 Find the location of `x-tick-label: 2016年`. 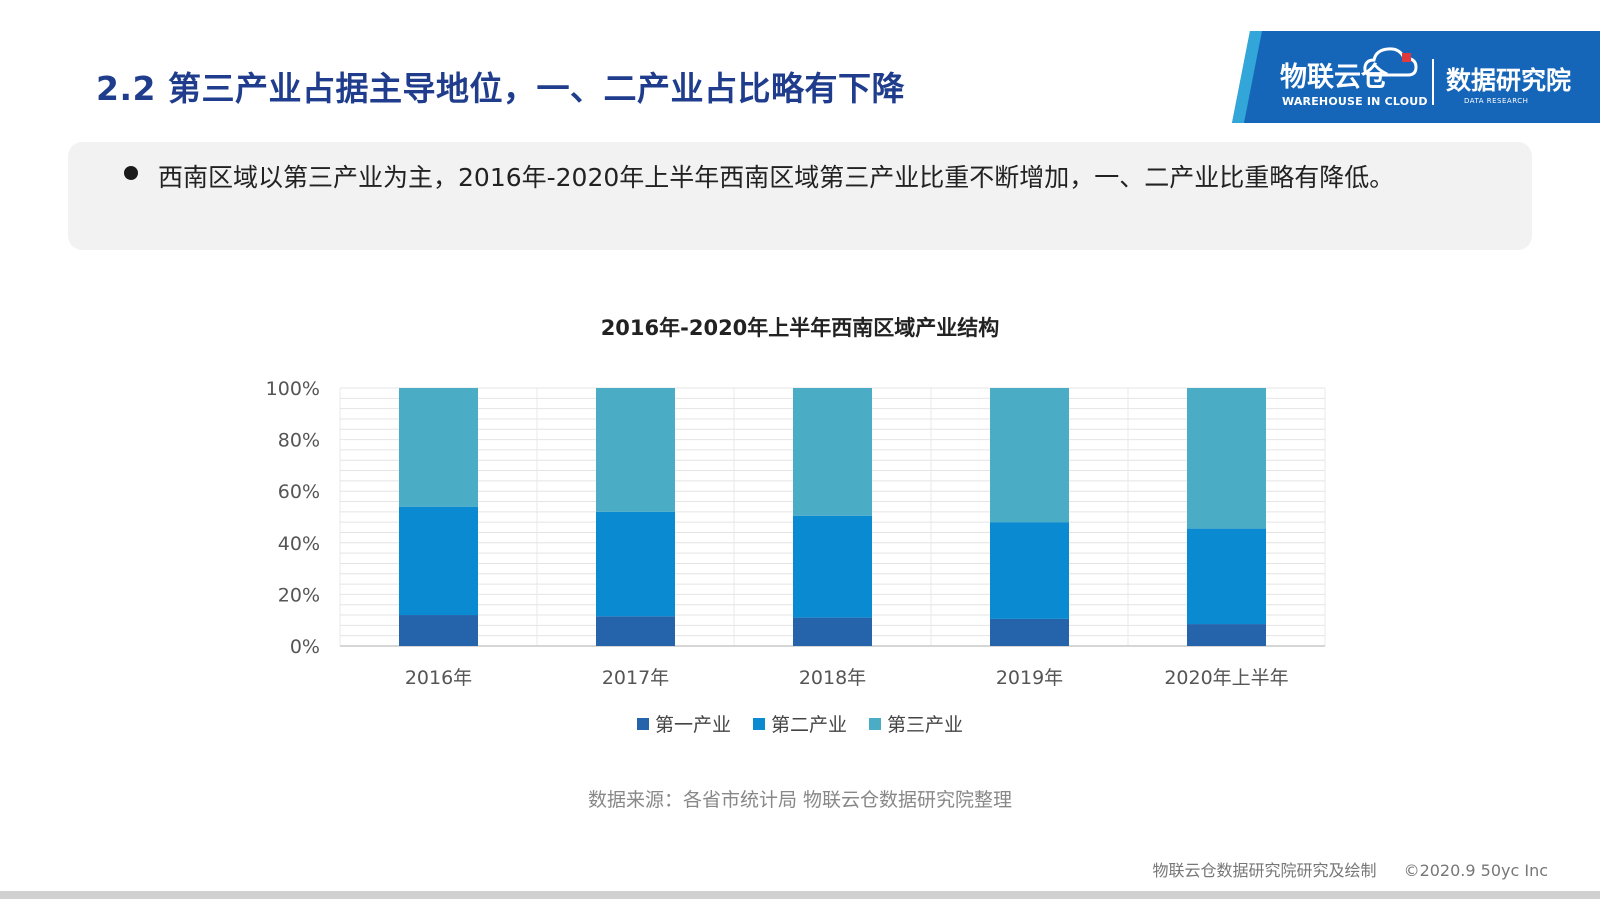

x-tick-label: 2016年 is located at coordinates (438, 678).